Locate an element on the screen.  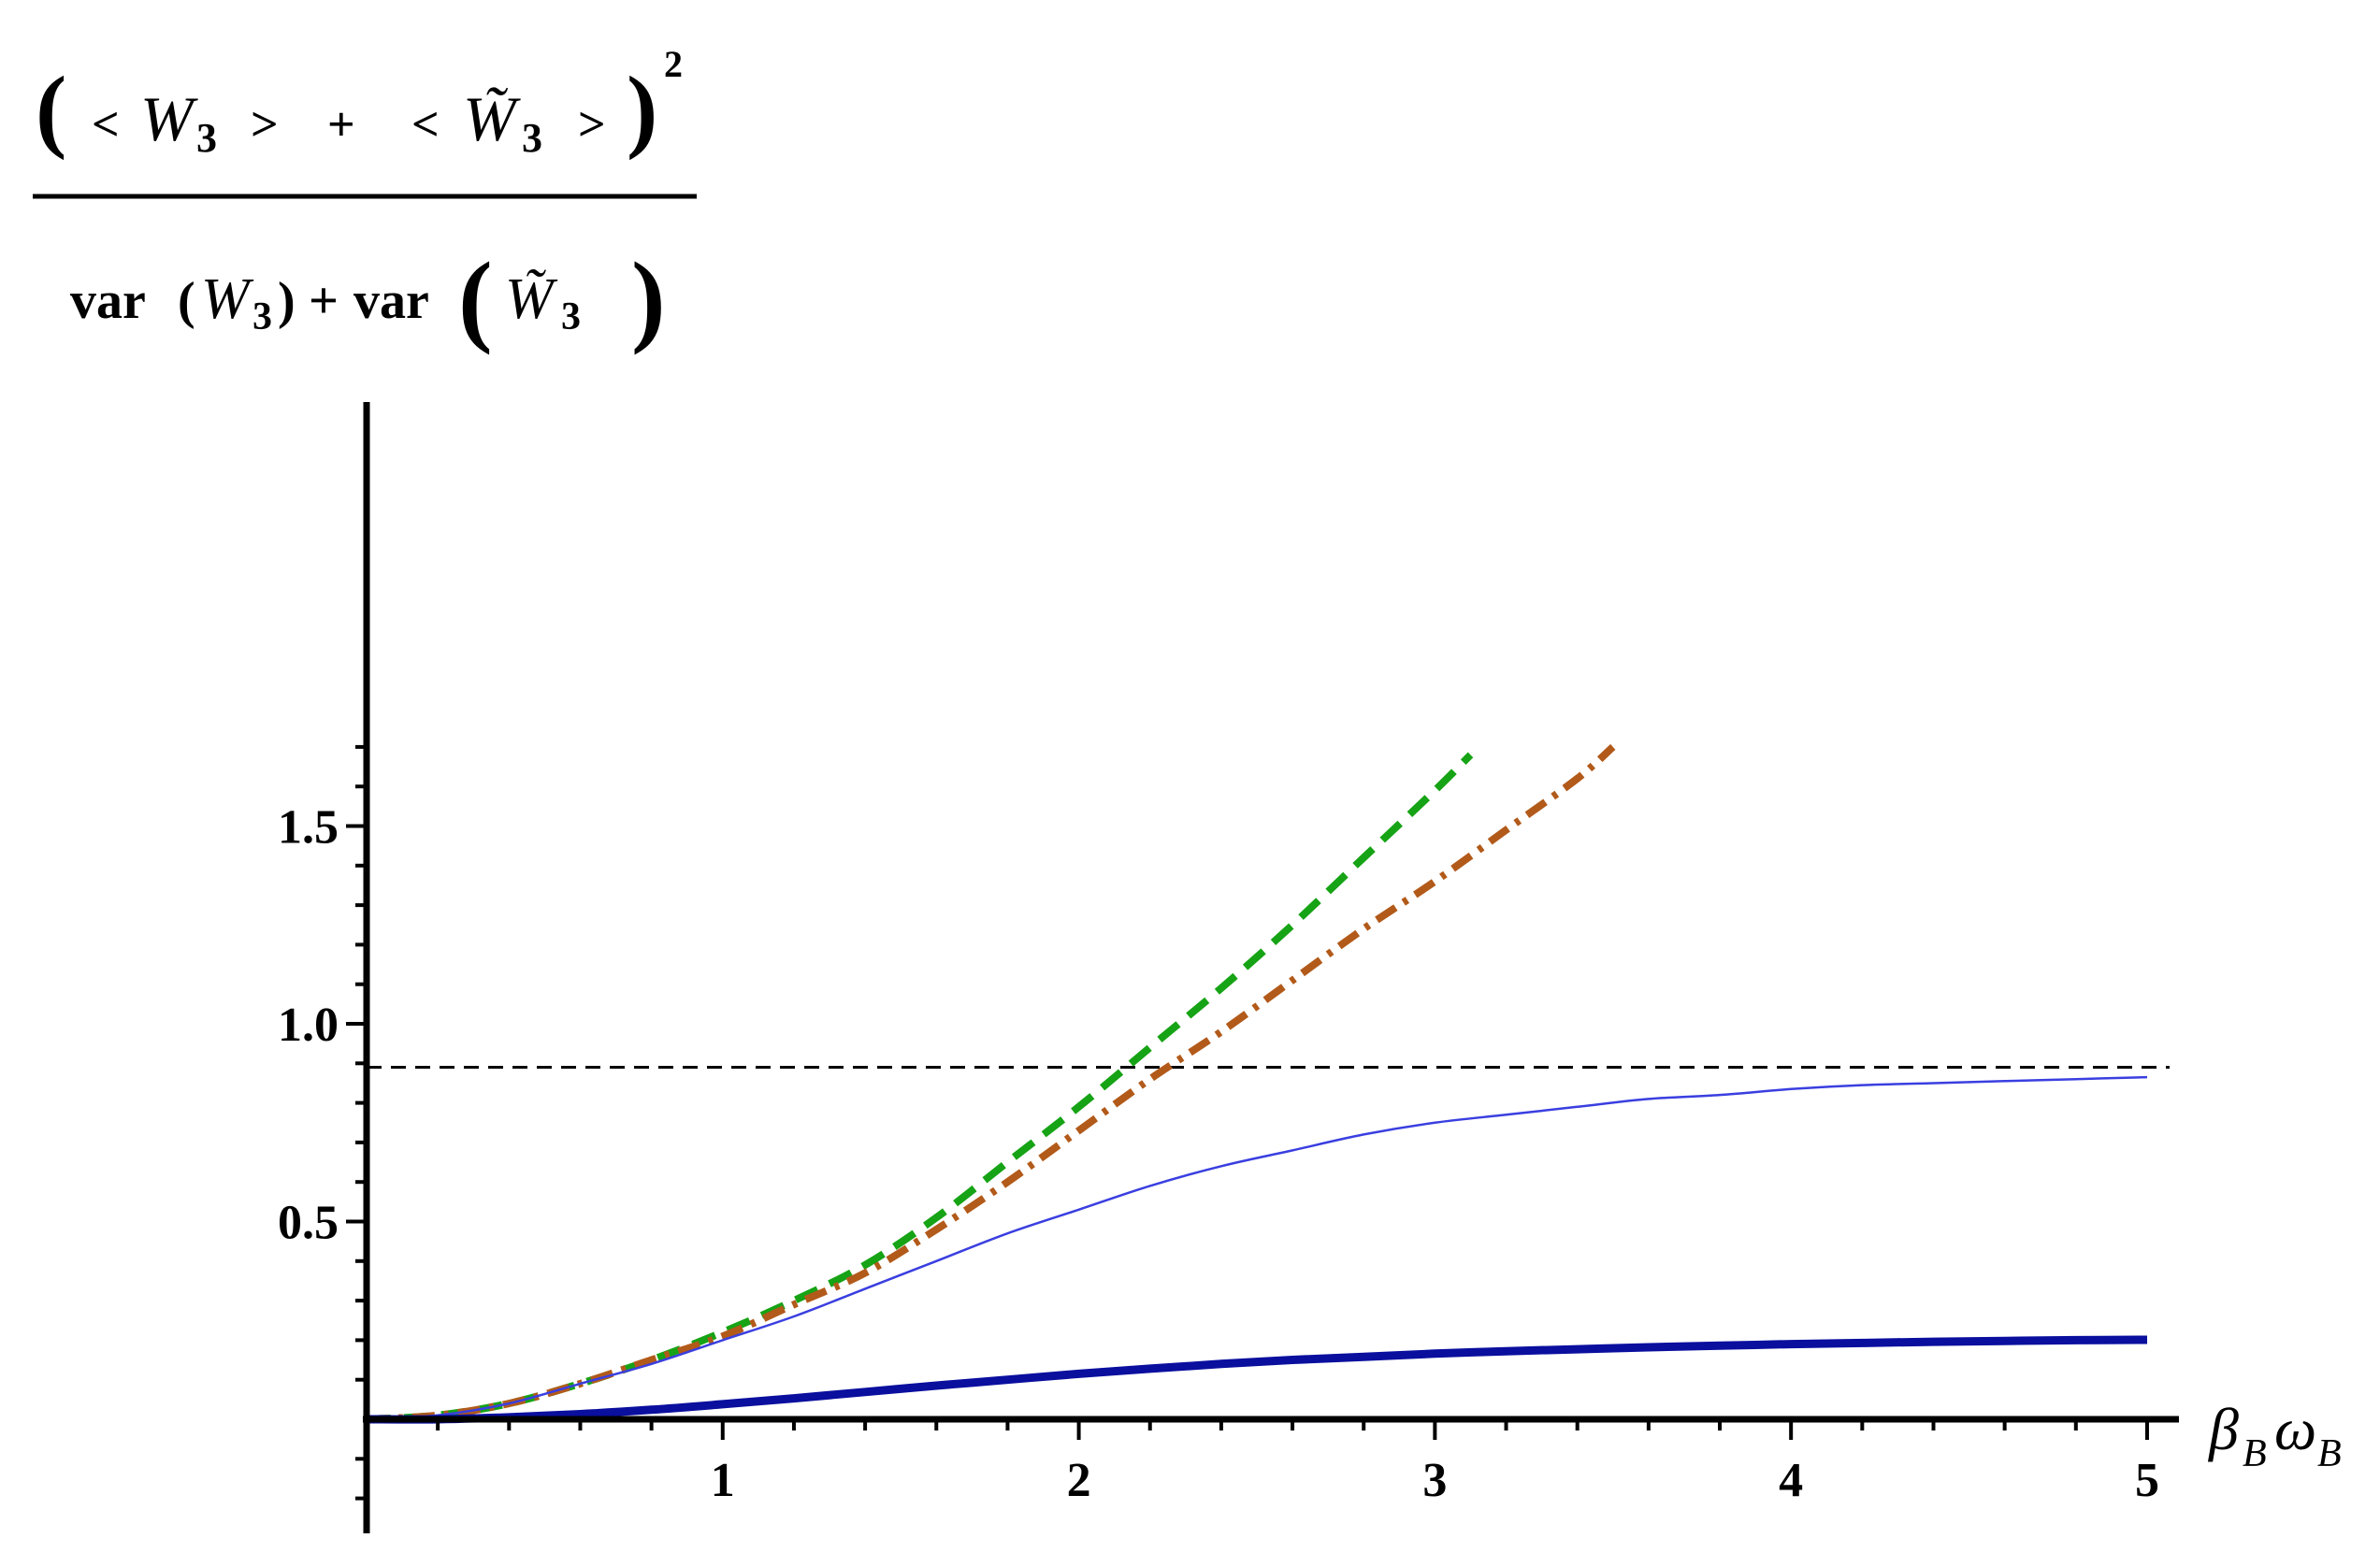
ylabel-den-lparen2: ( is located at coordinates (475, 298).